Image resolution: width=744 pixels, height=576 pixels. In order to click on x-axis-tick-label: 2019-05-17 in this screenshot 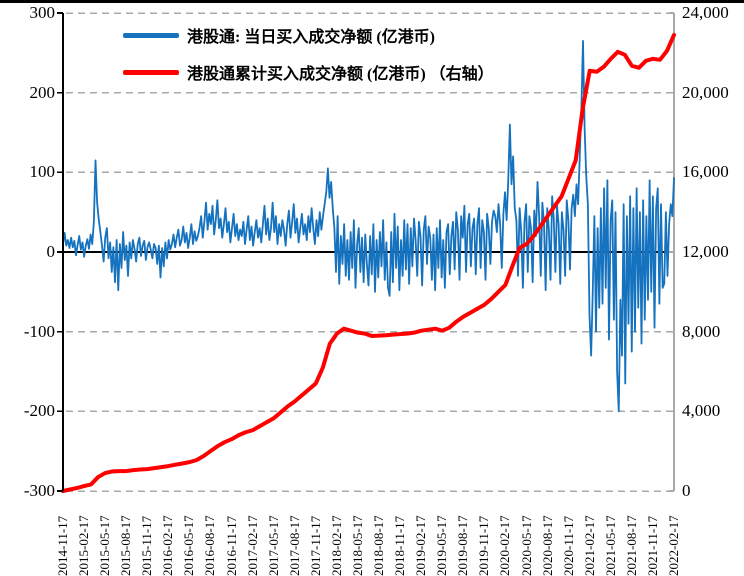, I will do `click(442, 545)`.